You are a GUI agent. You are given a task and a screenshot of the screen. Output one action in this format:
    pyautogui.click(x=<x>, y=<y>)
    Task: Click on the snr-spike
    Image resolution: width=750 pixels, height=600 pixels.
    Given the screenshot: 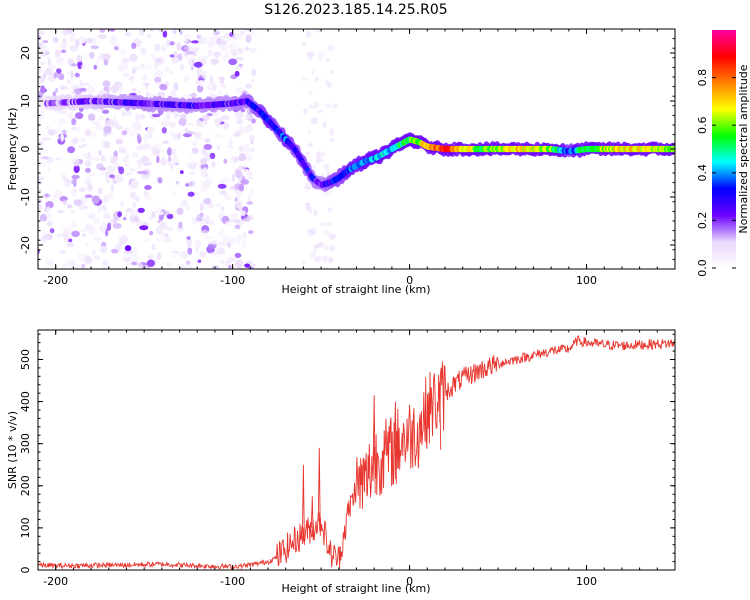 What is the action you would take?
    pyautogui.click(x=319, y=491)
    